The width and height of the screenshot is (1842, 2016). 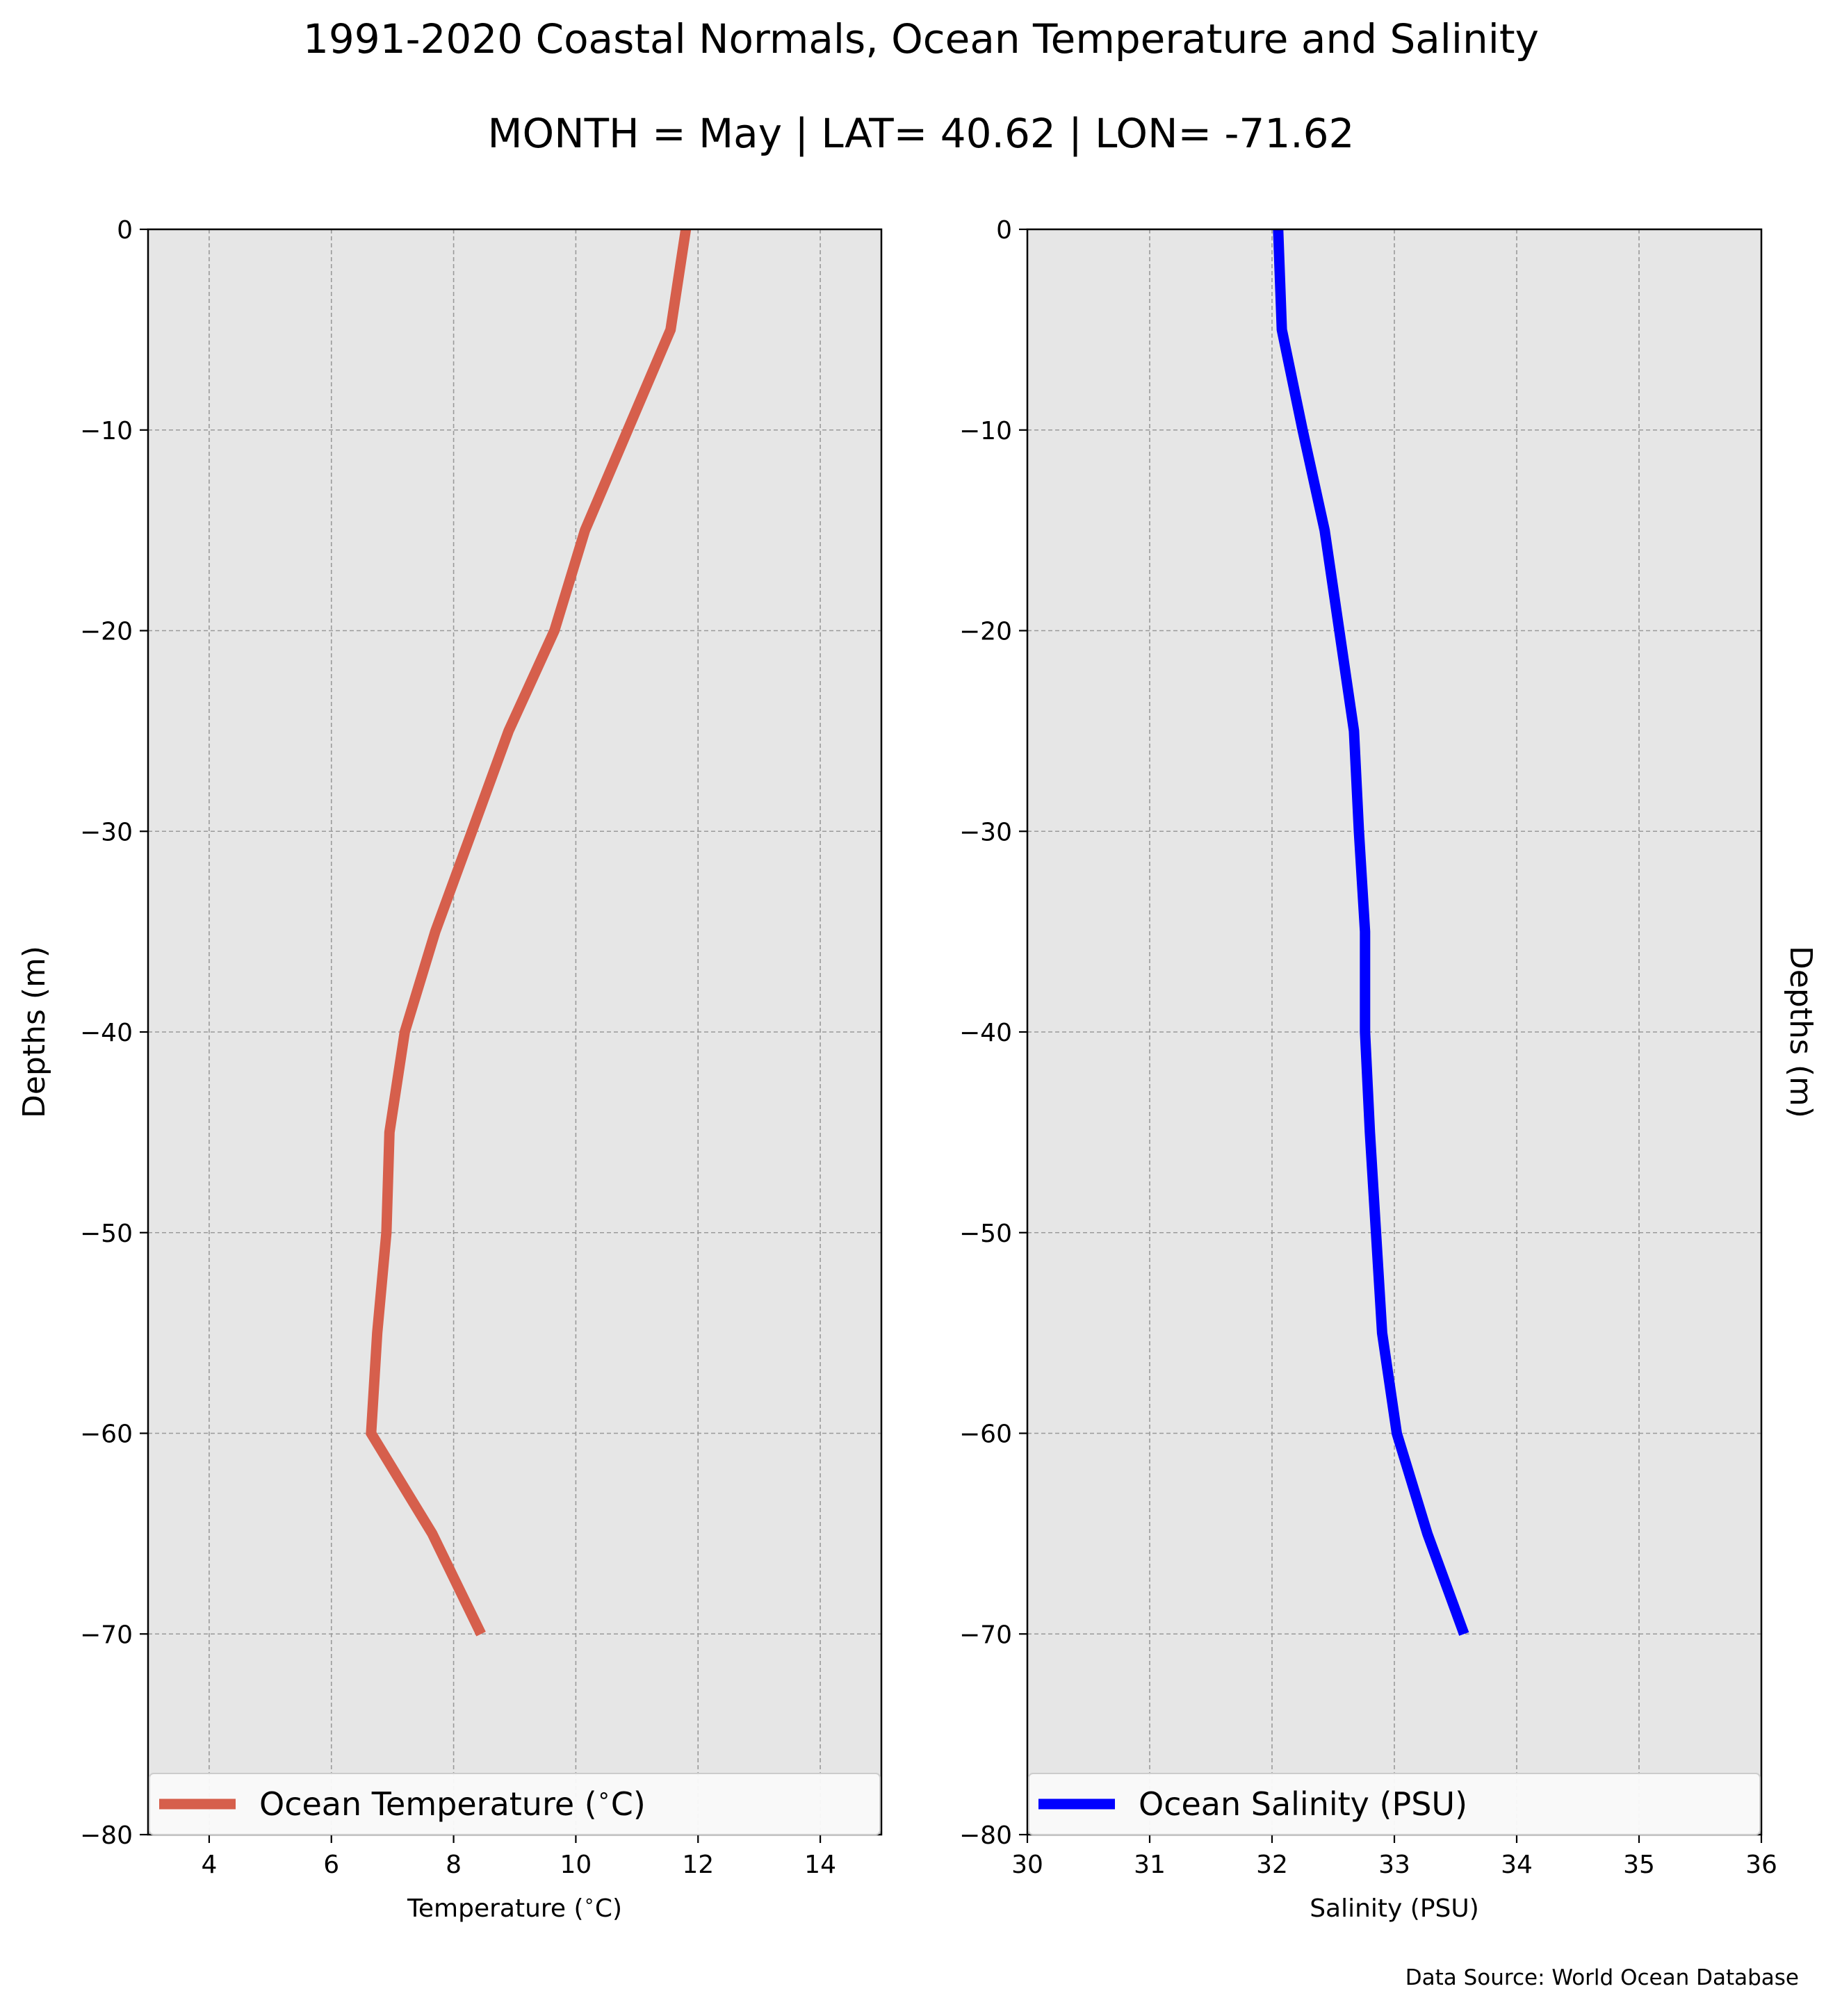 What do you see at coordinates (985, 431) in the screenshot?
I see `salinity-y-tick-label: −10` at bounding box center [985, 431].